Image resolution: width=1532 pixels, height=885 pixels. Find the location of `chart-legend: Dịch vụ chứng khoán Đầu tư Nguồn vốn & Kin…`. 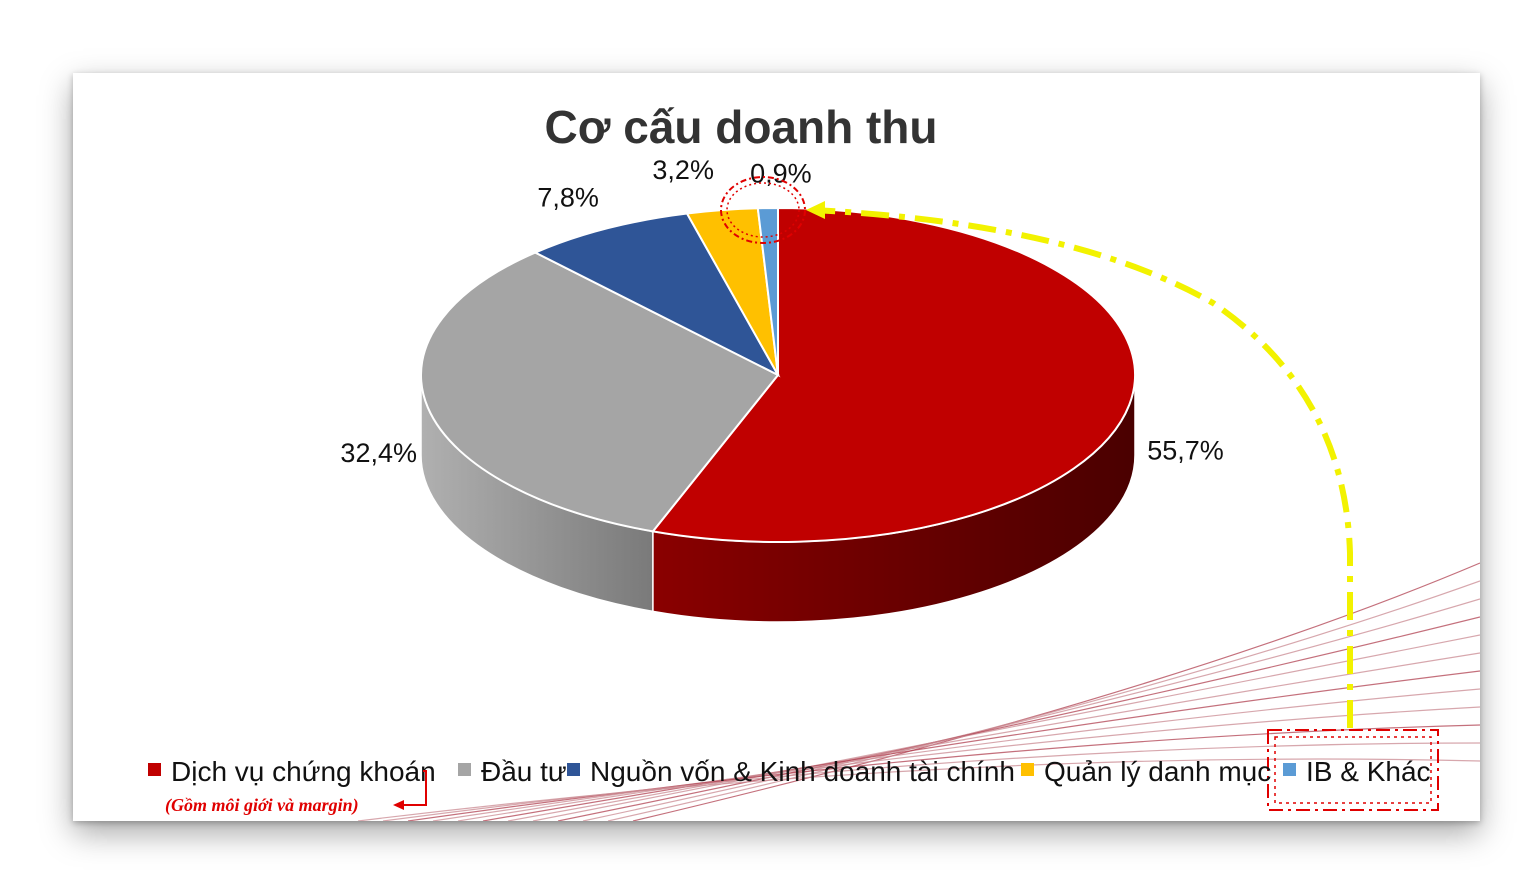

chart-legend: Dịch vụ chứng khoán Đầu tư Nguồn vốn & Kin… is located at coordinates (789, 771).